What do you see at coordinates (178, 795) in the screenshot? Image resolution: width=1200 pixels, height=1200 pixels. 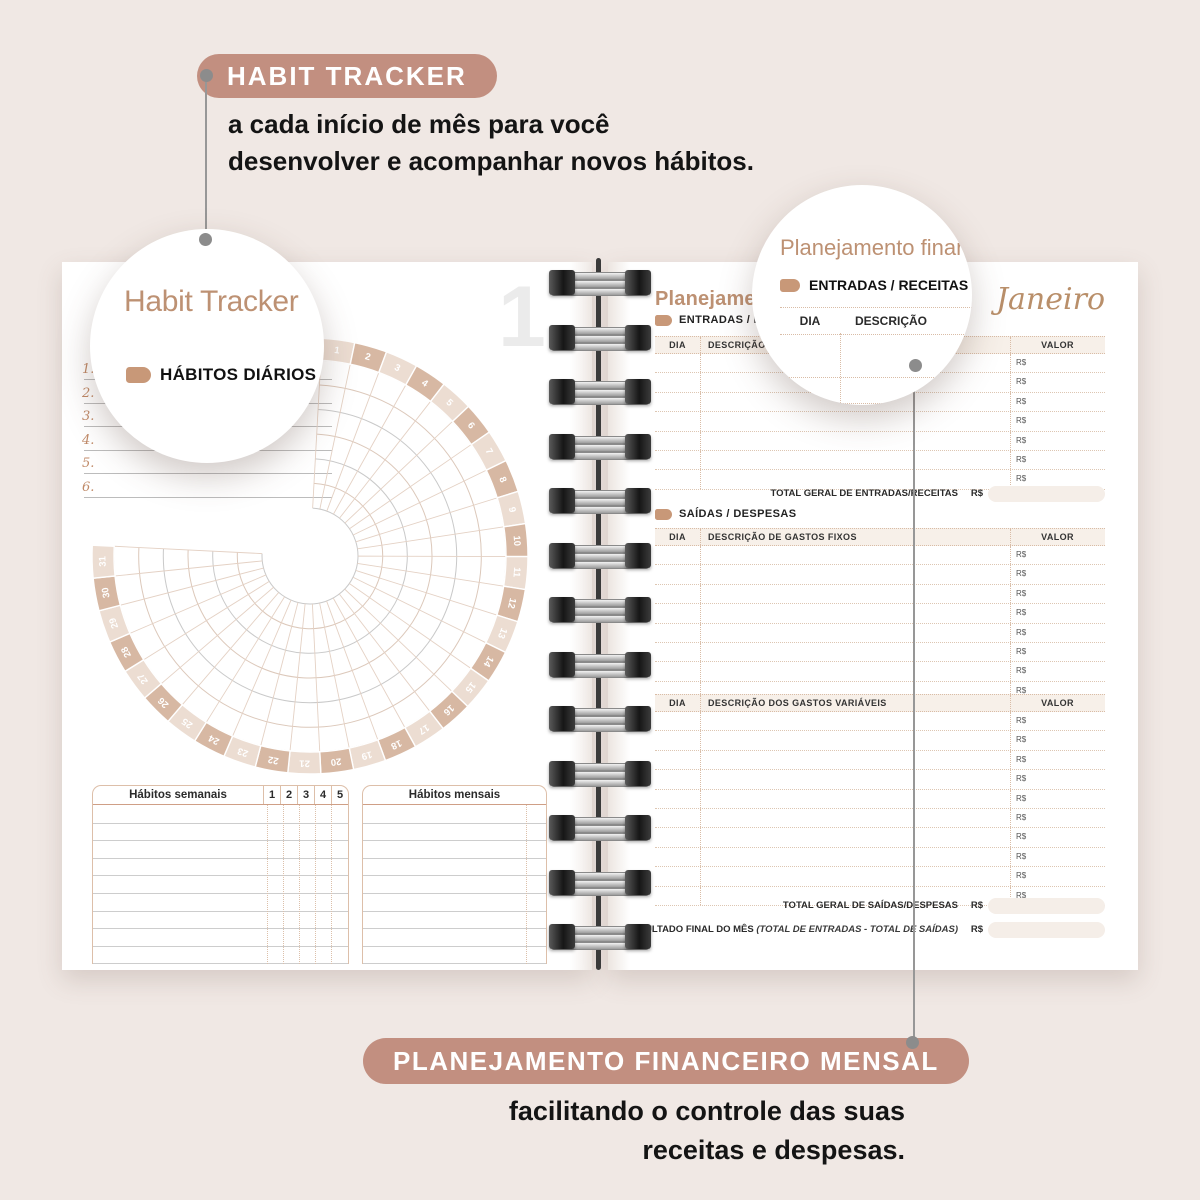 I see `weekly-habits-title: Hábitos semanais` at bounding box center [178, 795].